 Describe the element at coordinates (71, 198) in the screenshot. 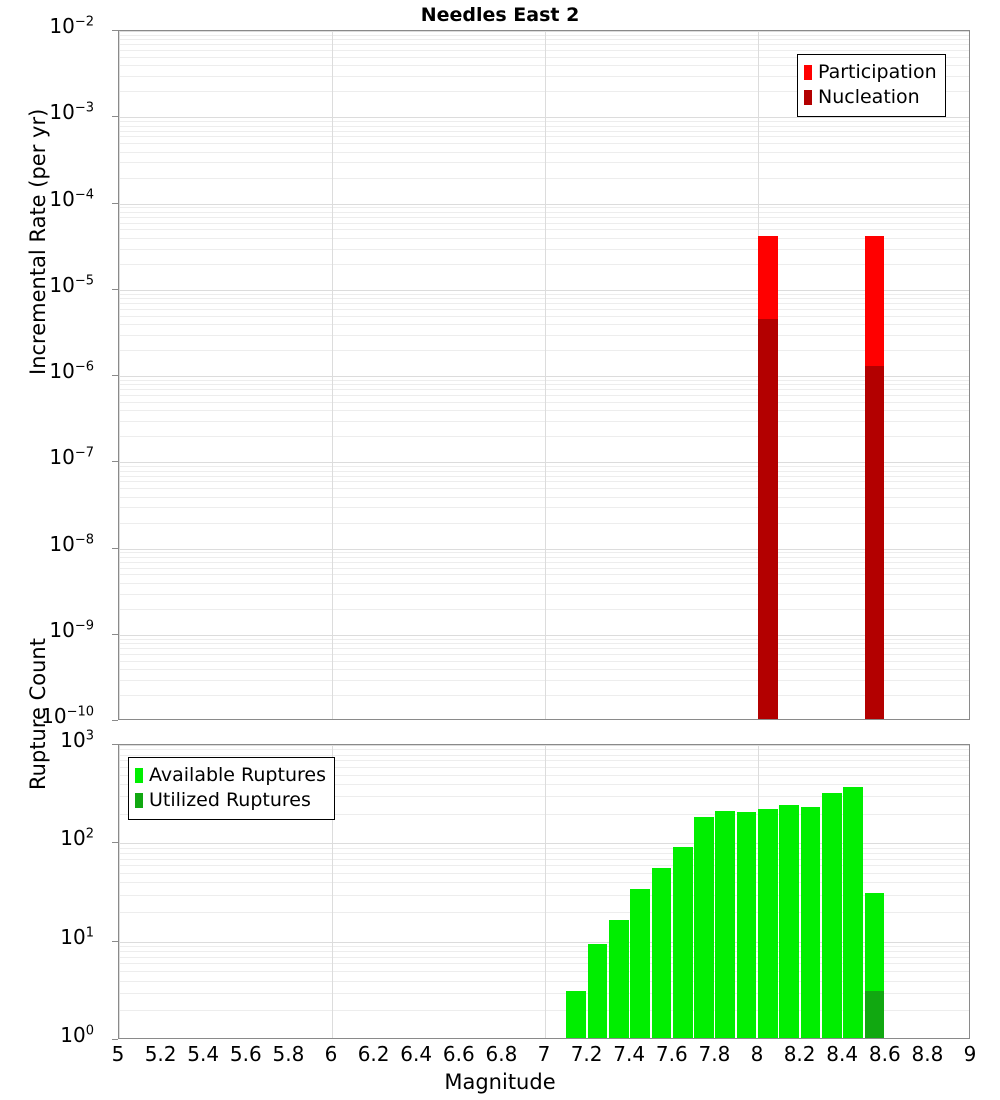

I see `y-tick-label: 10⁻⁴` at that location.